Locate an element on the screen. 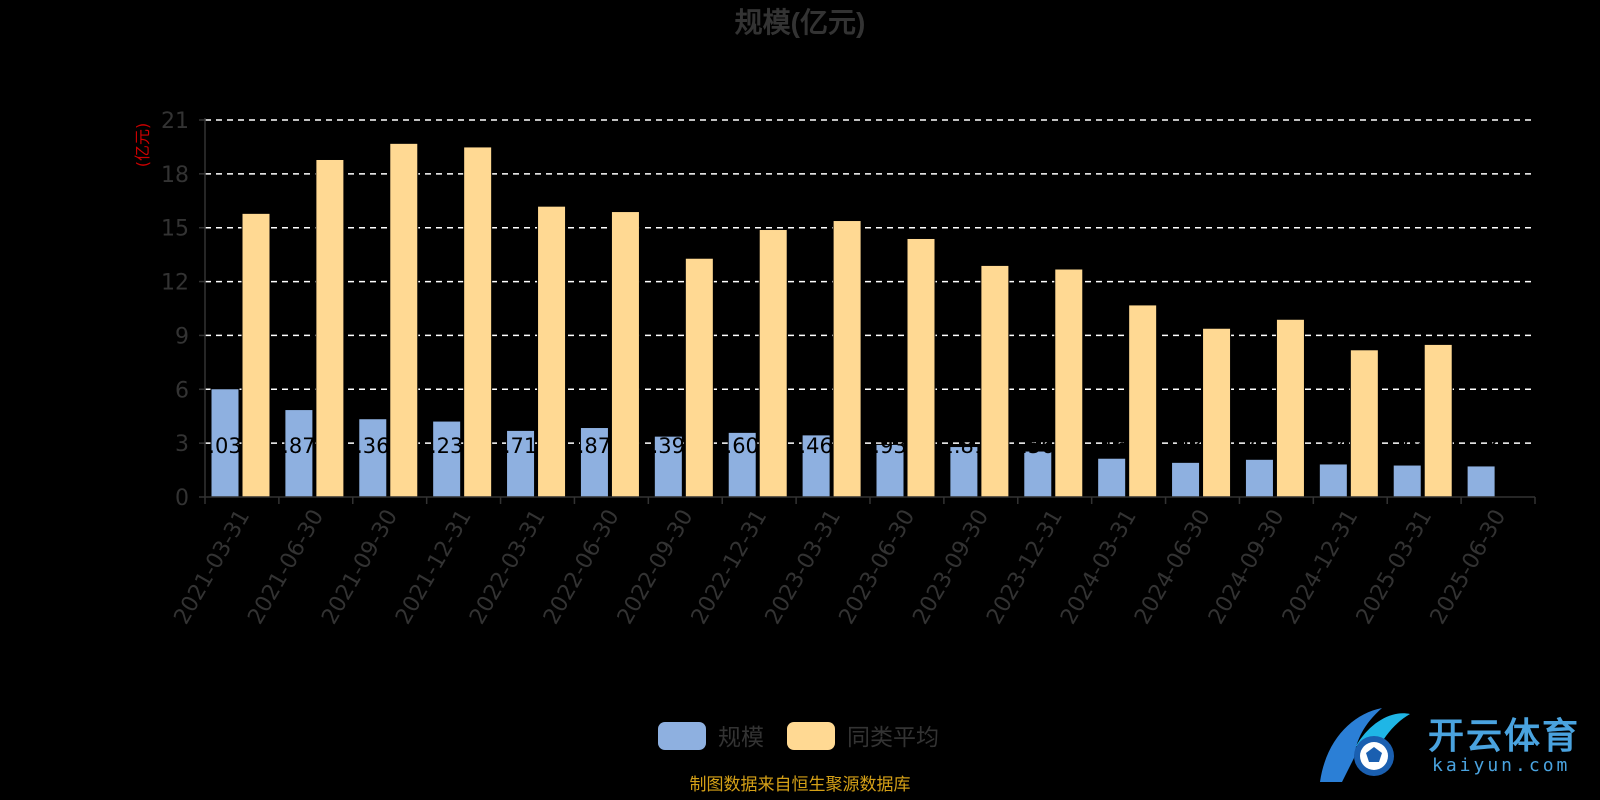 Image resolution: width=1600 pixels, height=800 pixels. x-tick-label: 2025-06-30 is located at coordinates (1469, 567).